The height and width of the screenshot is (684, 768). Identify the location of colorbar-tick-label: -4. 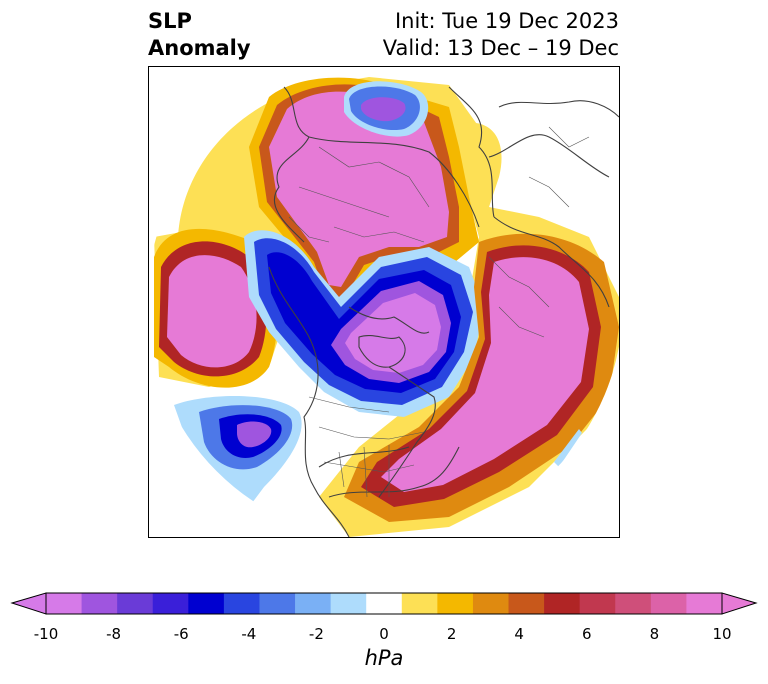
(249, 634).